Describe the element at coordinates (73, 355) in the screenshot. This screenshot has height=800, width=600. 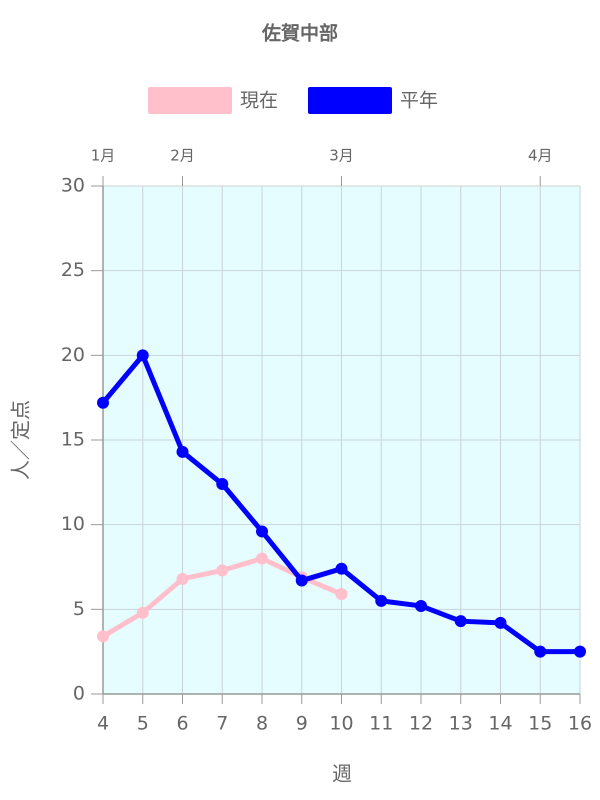
I see `y-tick-label: 20` at that location.